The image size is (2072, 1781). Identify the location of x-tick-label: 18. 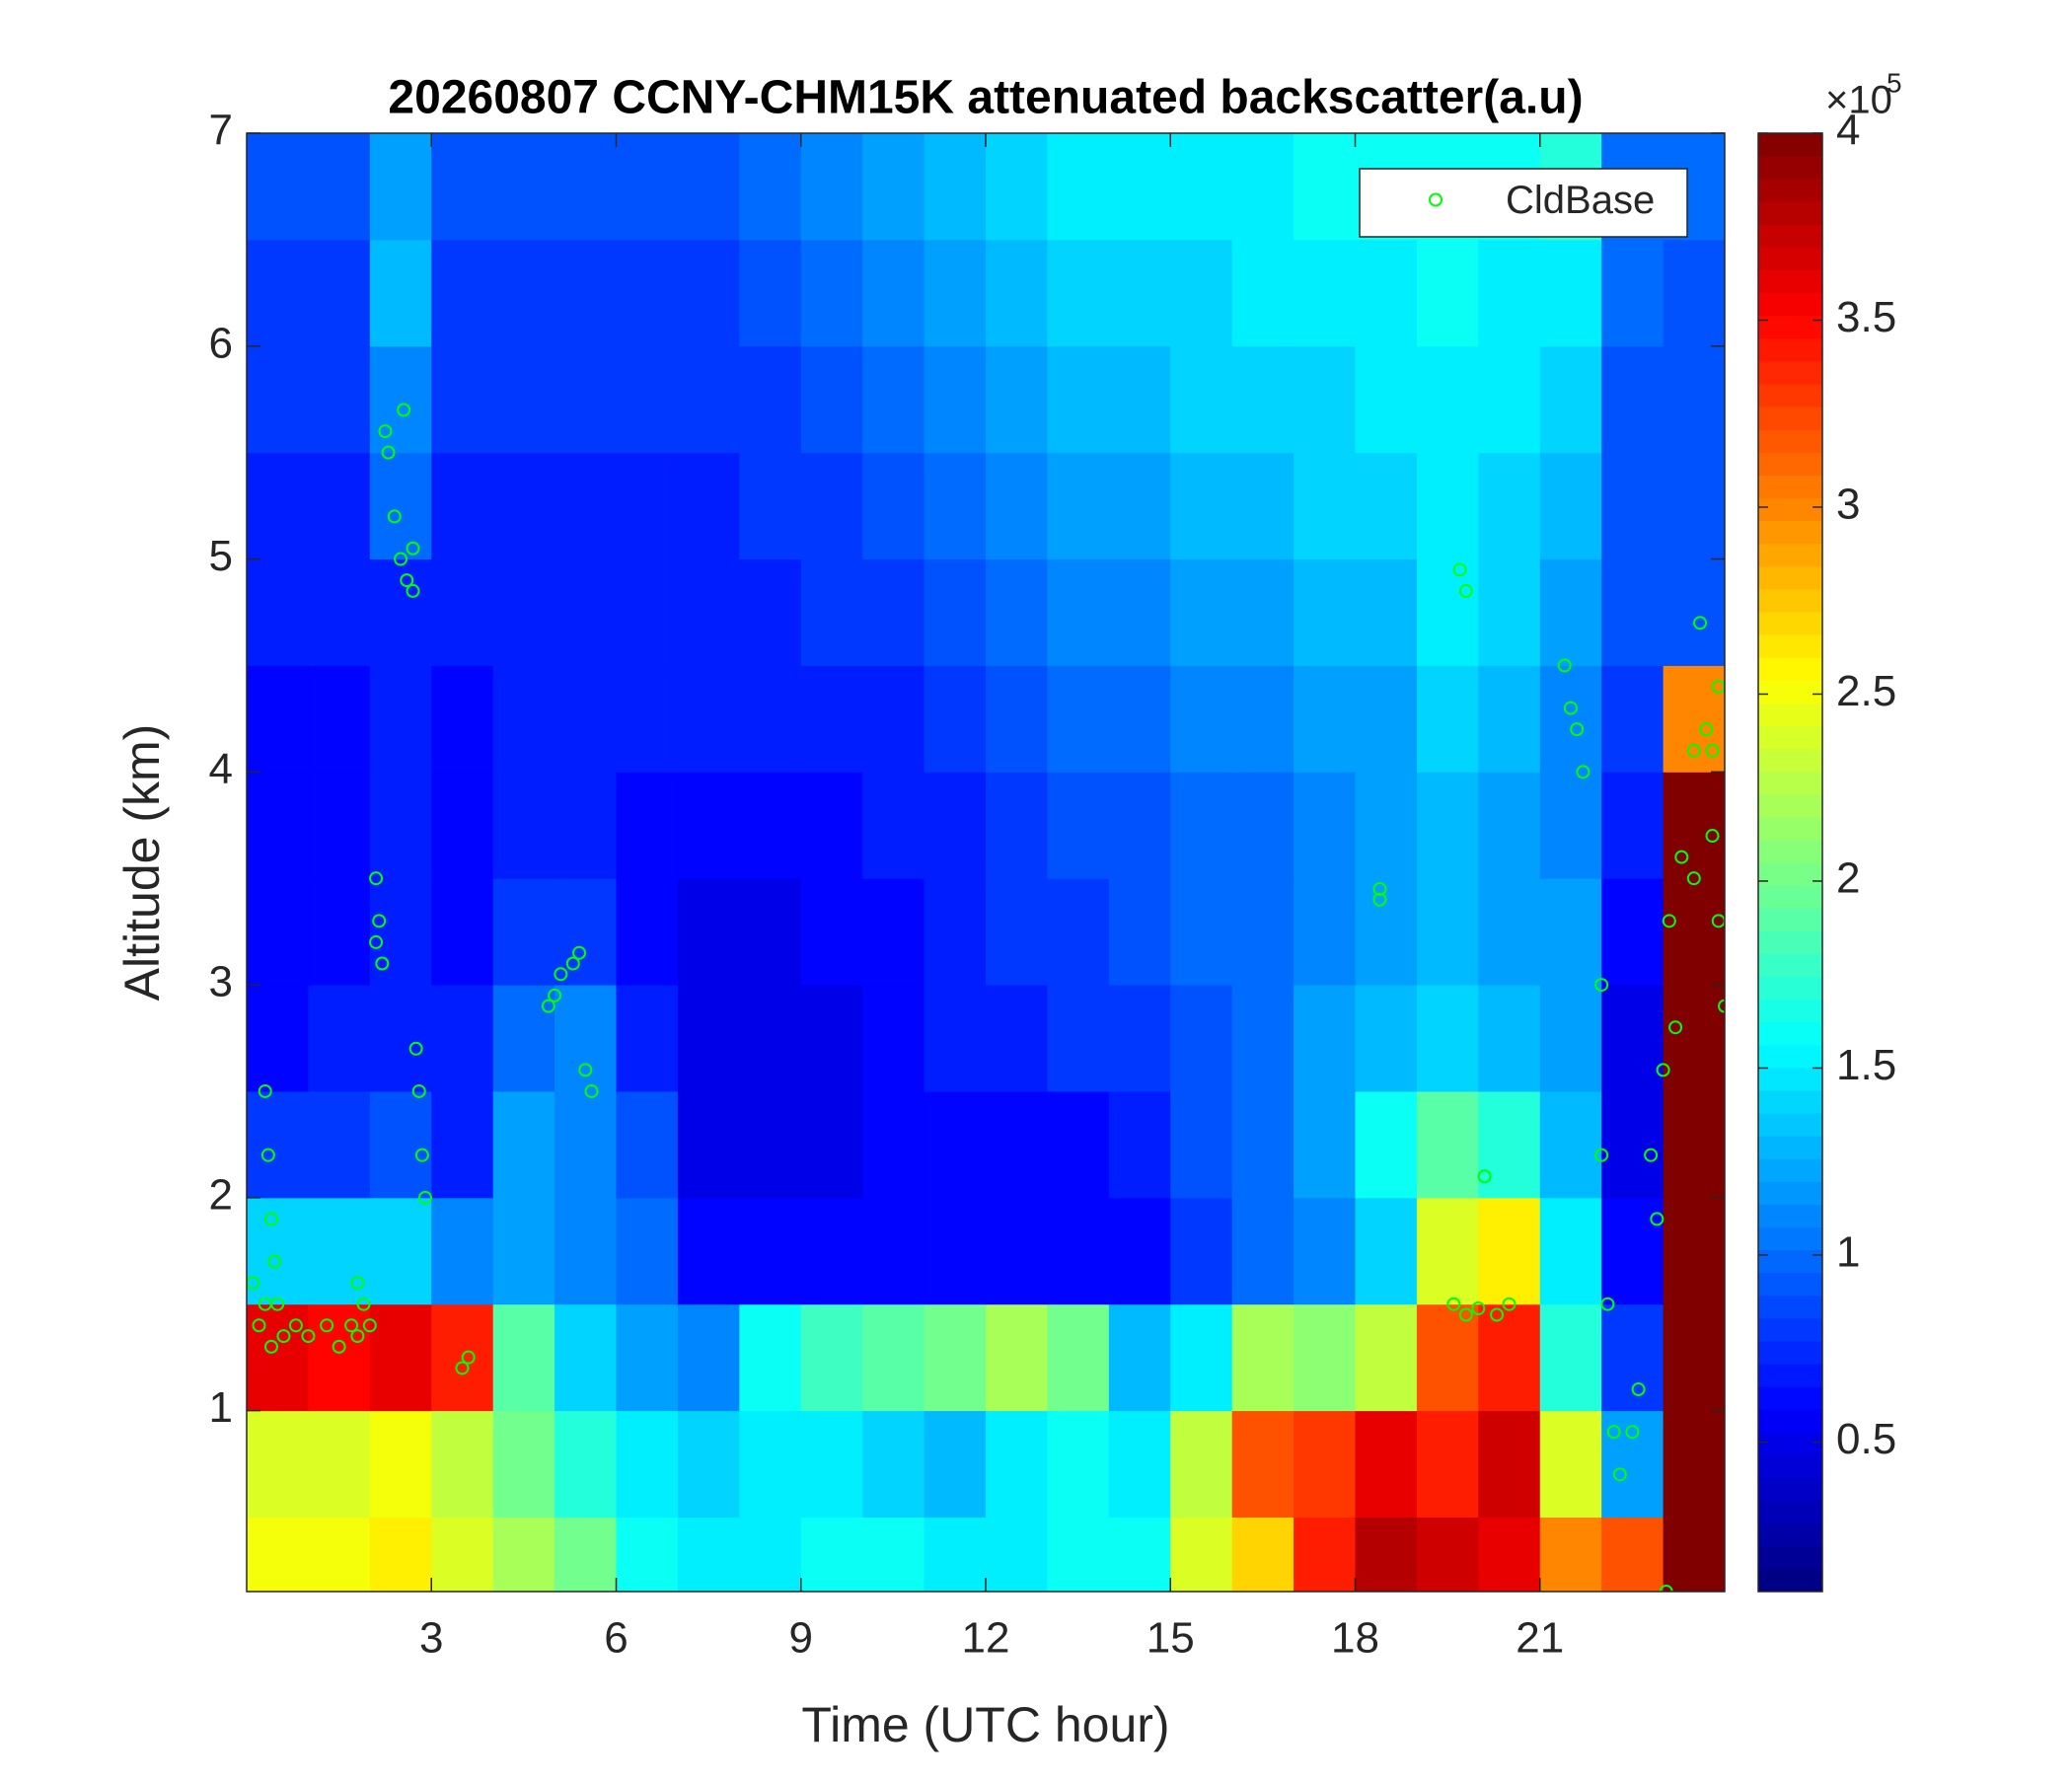
(1355, 1639).